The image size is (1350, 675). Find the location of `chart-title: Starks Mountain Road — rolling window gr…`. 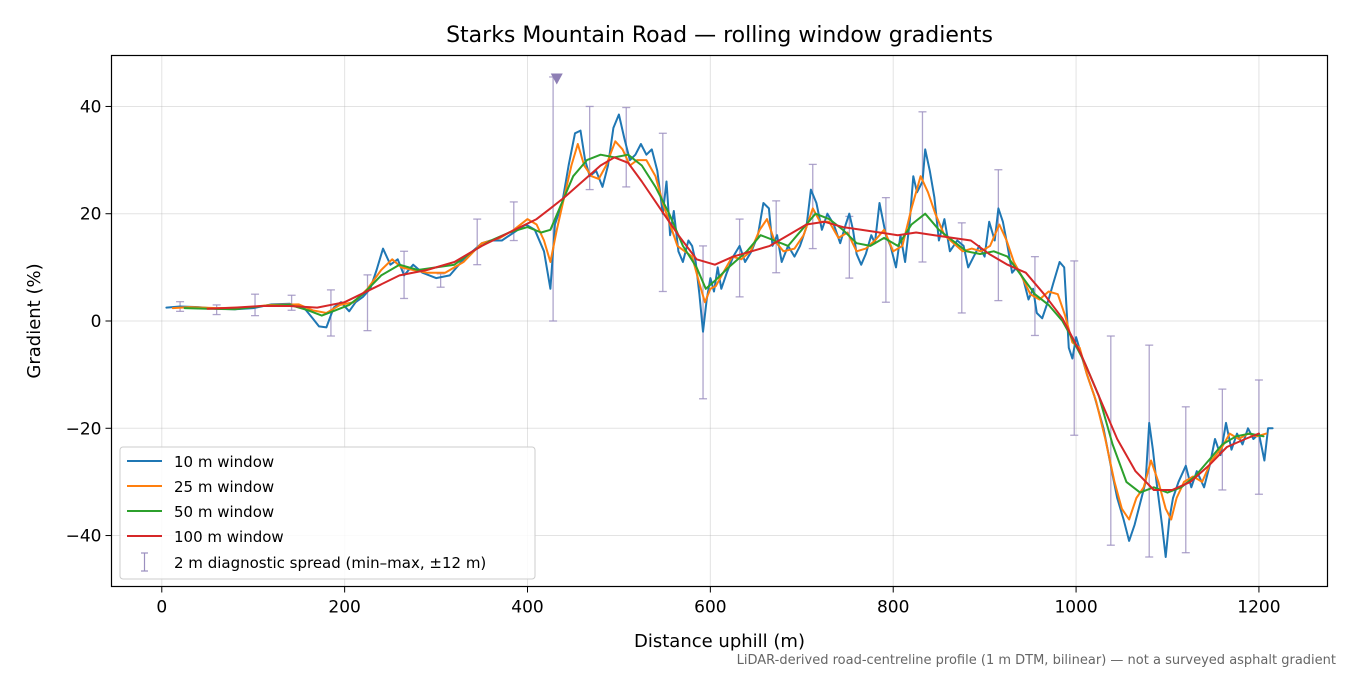

chart-title: Starks Mountain Road — rolling window gr… is located at coordinates (719, 35).